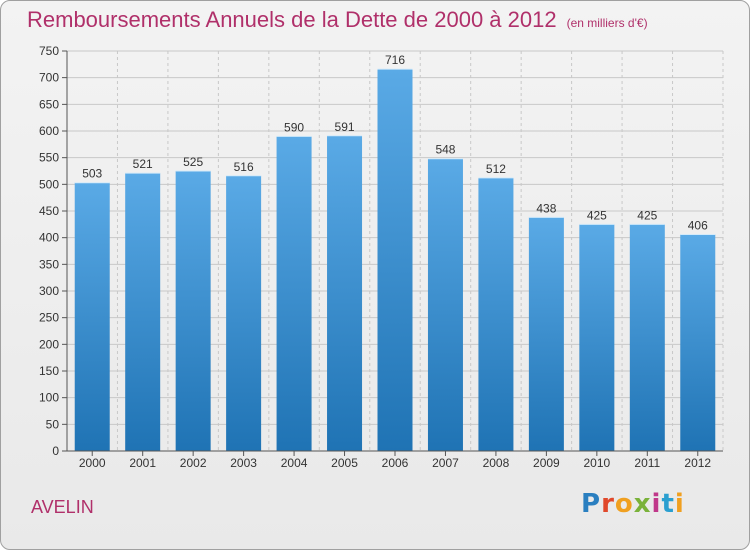  I want to click on y-tick-label: 300, so click(49, 291).